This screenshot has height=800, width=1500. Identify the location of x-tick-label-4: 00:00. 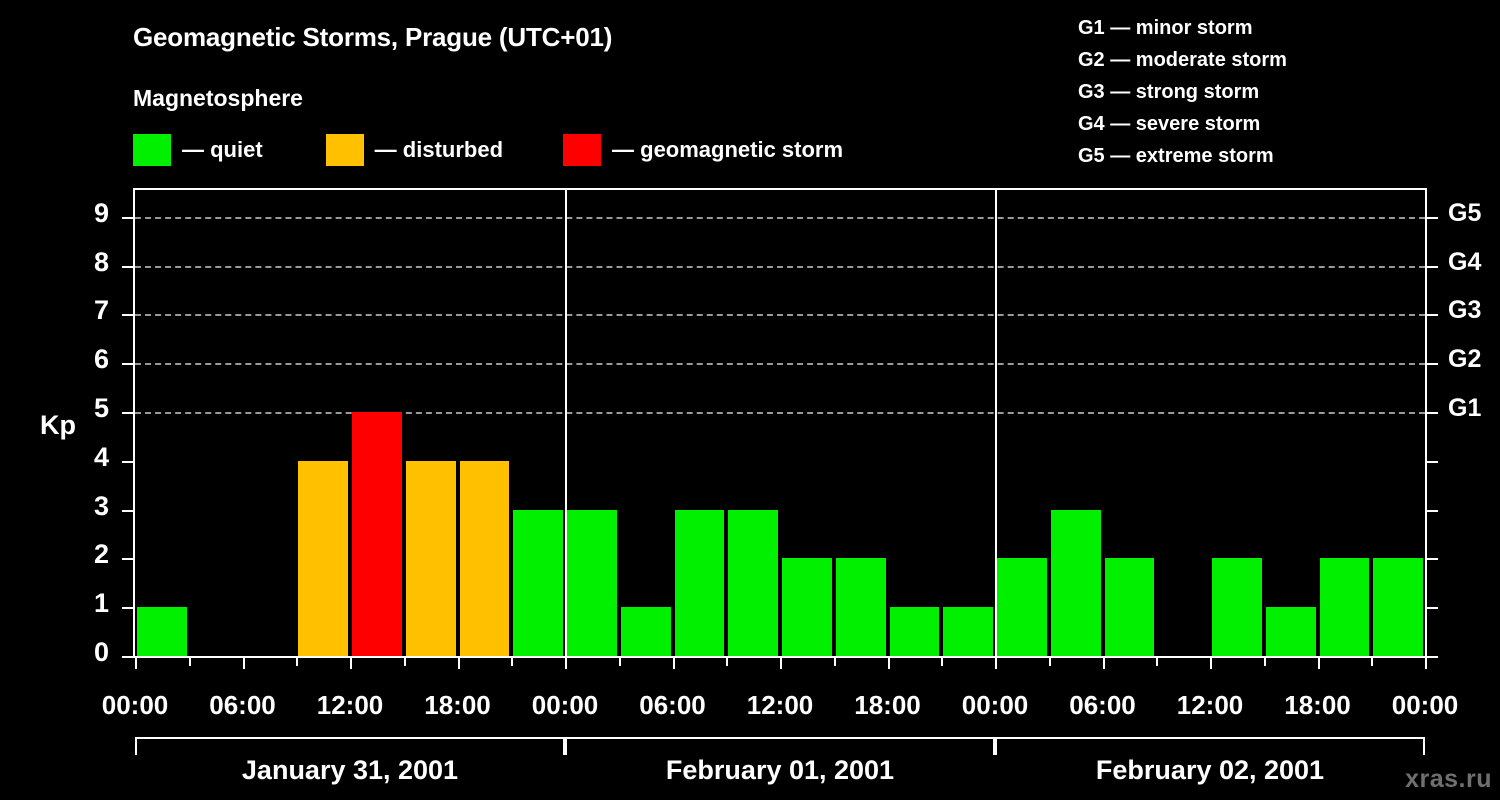
(565, 705).